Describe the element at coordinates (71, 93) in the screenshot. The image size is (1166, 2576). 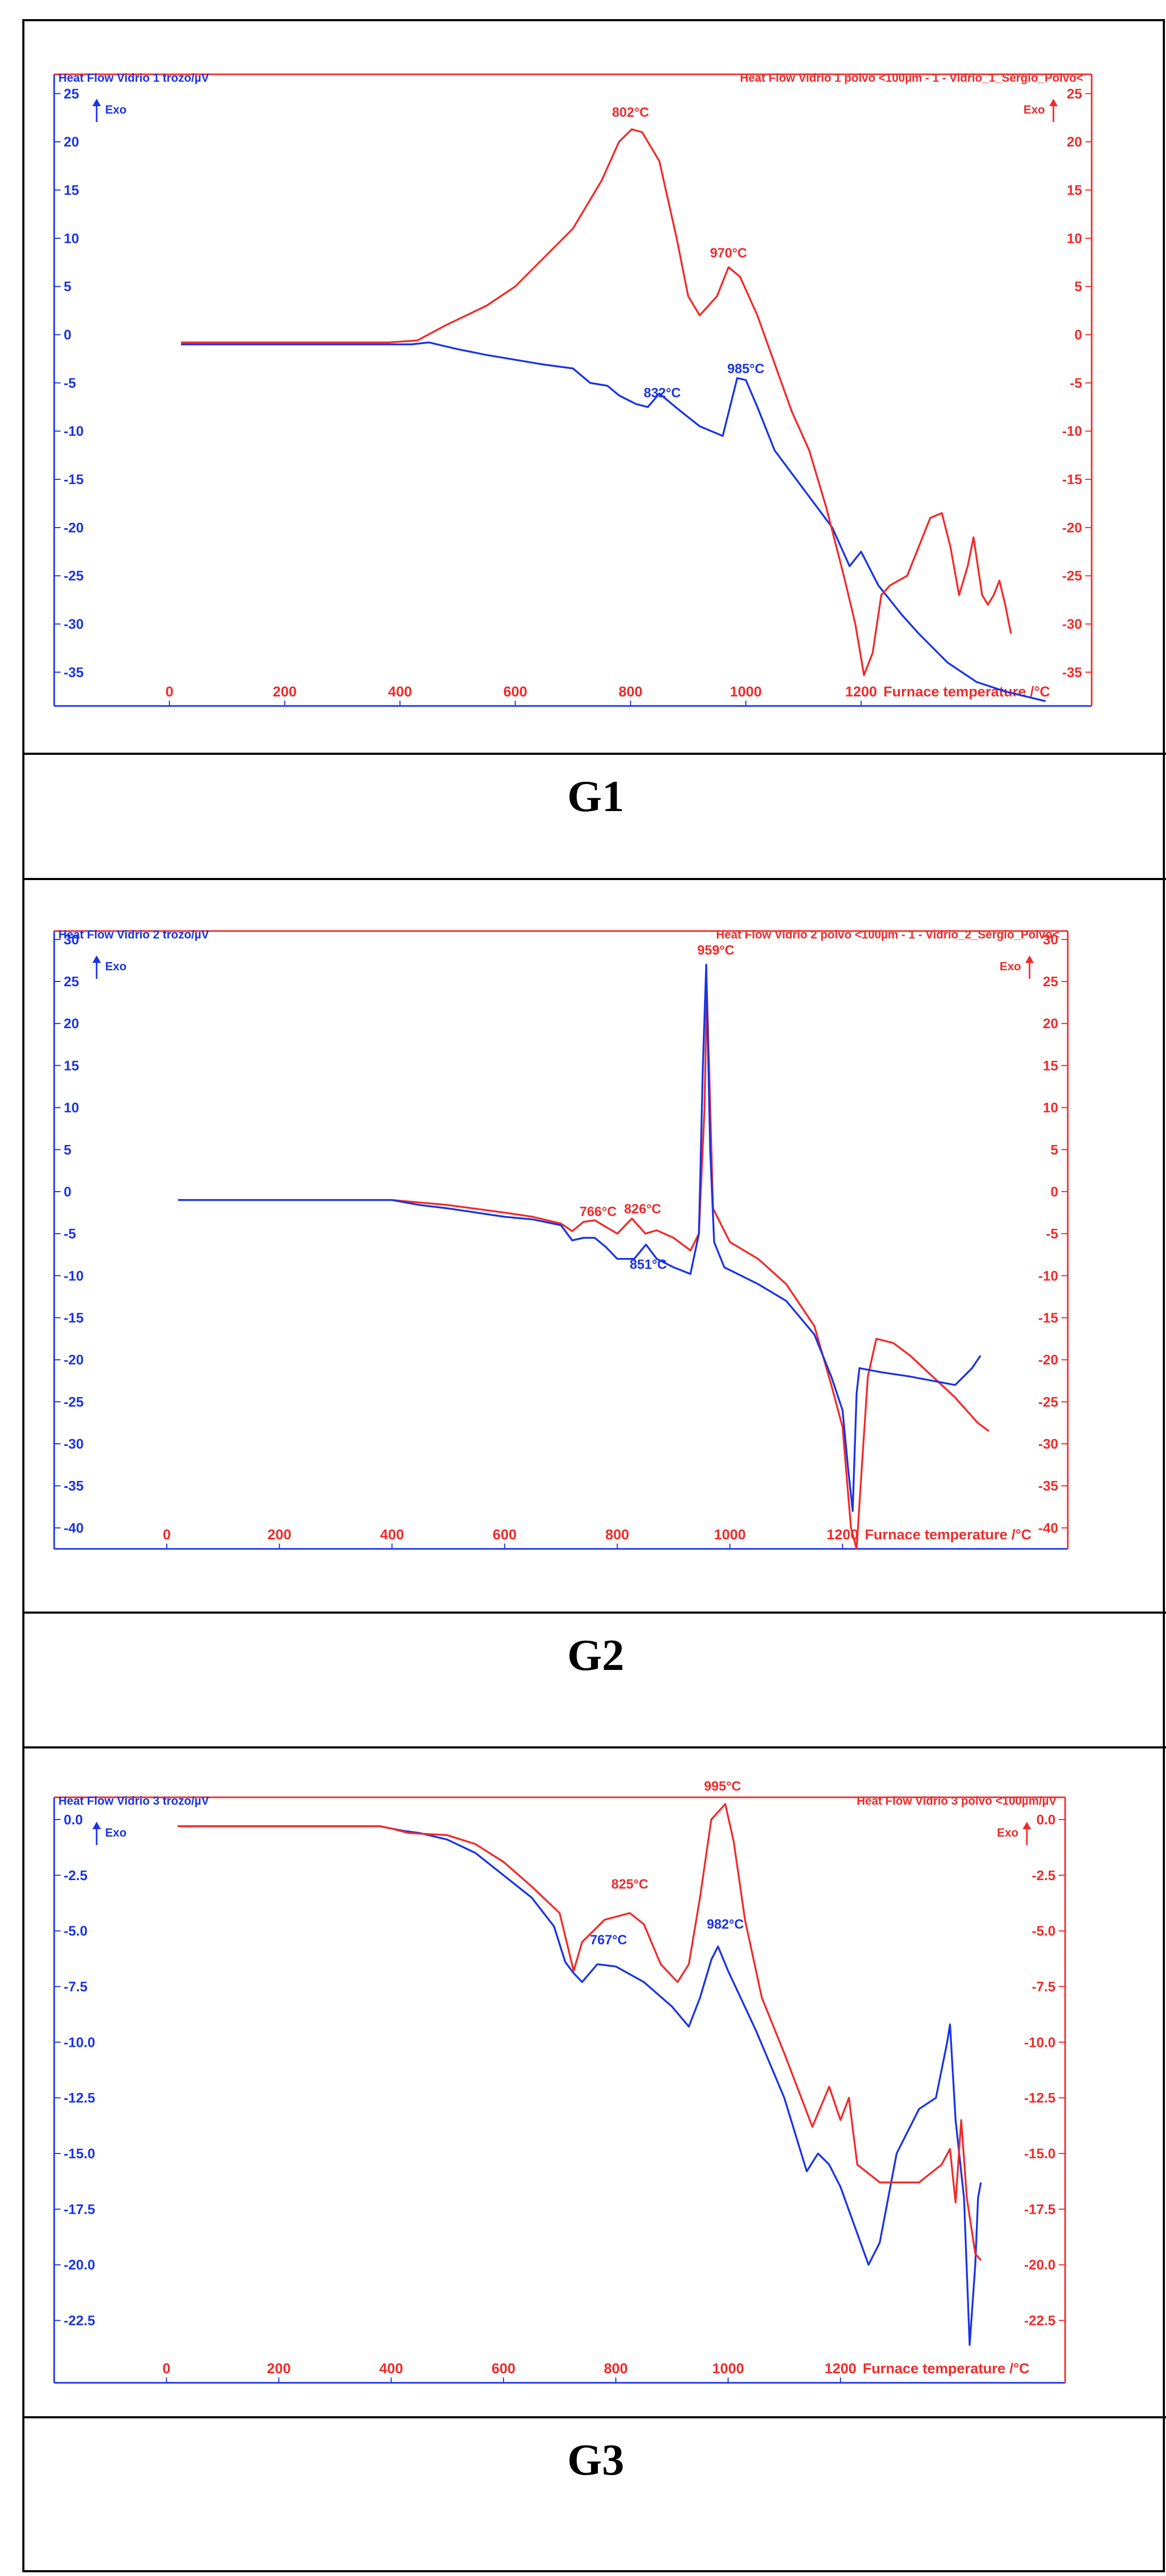
I see `y-tick-label-left: 25` at that location.